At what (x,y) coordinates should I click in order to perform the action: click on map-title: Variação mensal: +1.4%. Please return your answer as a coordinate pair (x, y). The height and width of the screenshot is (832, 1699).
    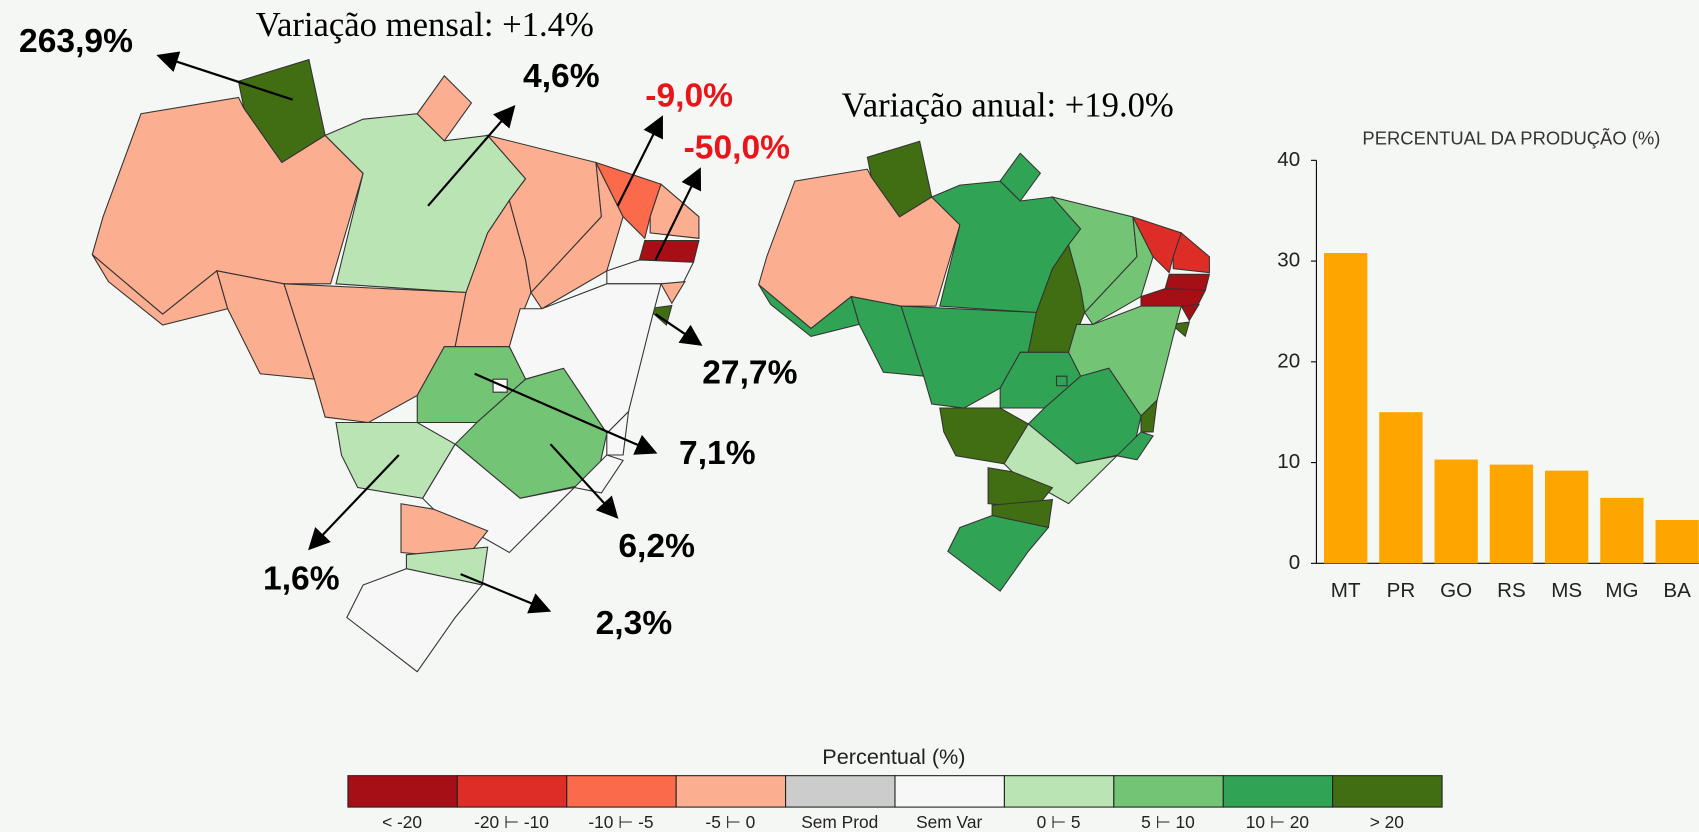
    Looking at the image, I should click on (425, 25).